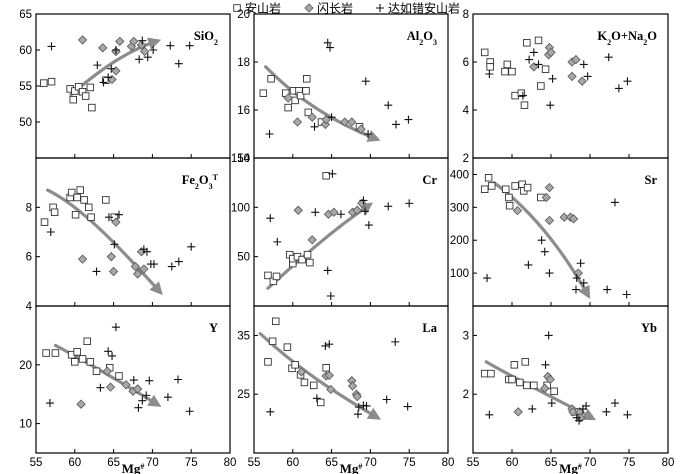  Describe the element at coordinates (213, 328) in the screenshot. I see `y-label: Y` at that location.